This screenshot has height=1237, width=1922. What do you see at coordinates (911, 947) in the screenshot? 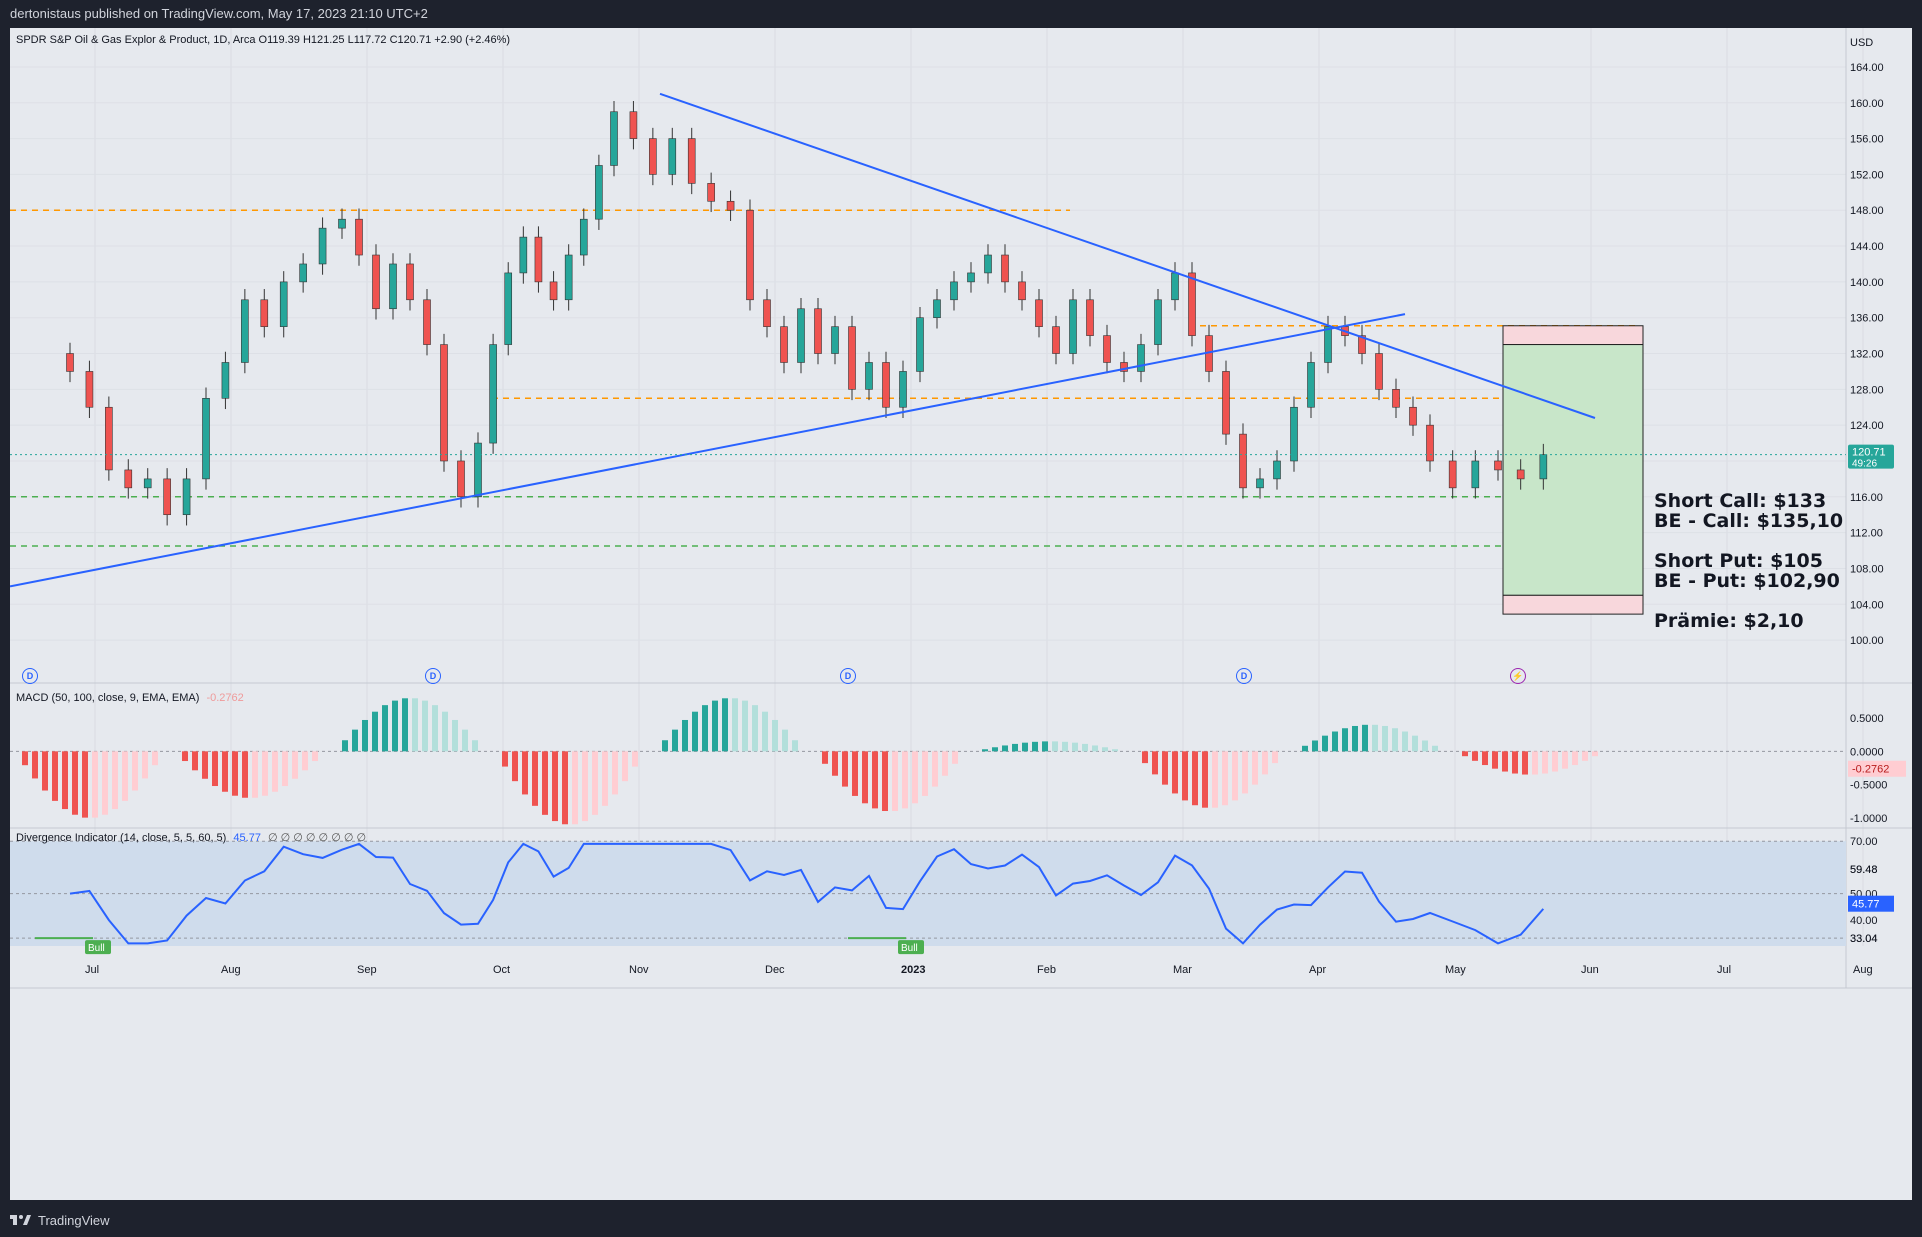
I see `bull-label-bg` at bounding box center [911, 947].